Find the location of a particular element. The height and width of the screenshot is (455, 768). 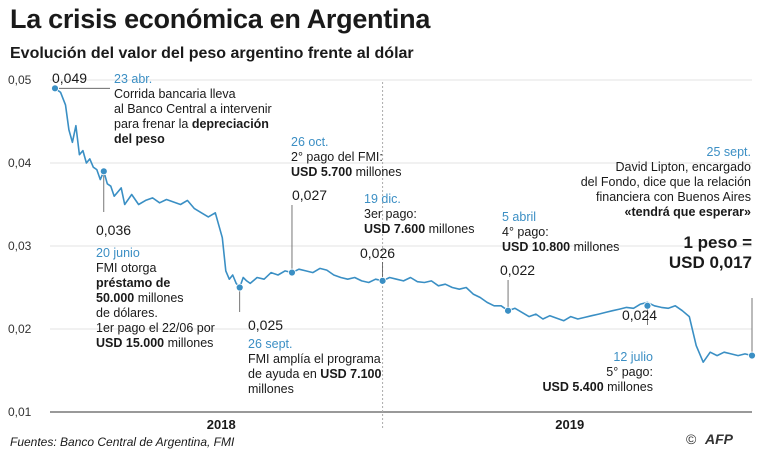

annotation-date: 5 abril is located at coordinates (519, 217).